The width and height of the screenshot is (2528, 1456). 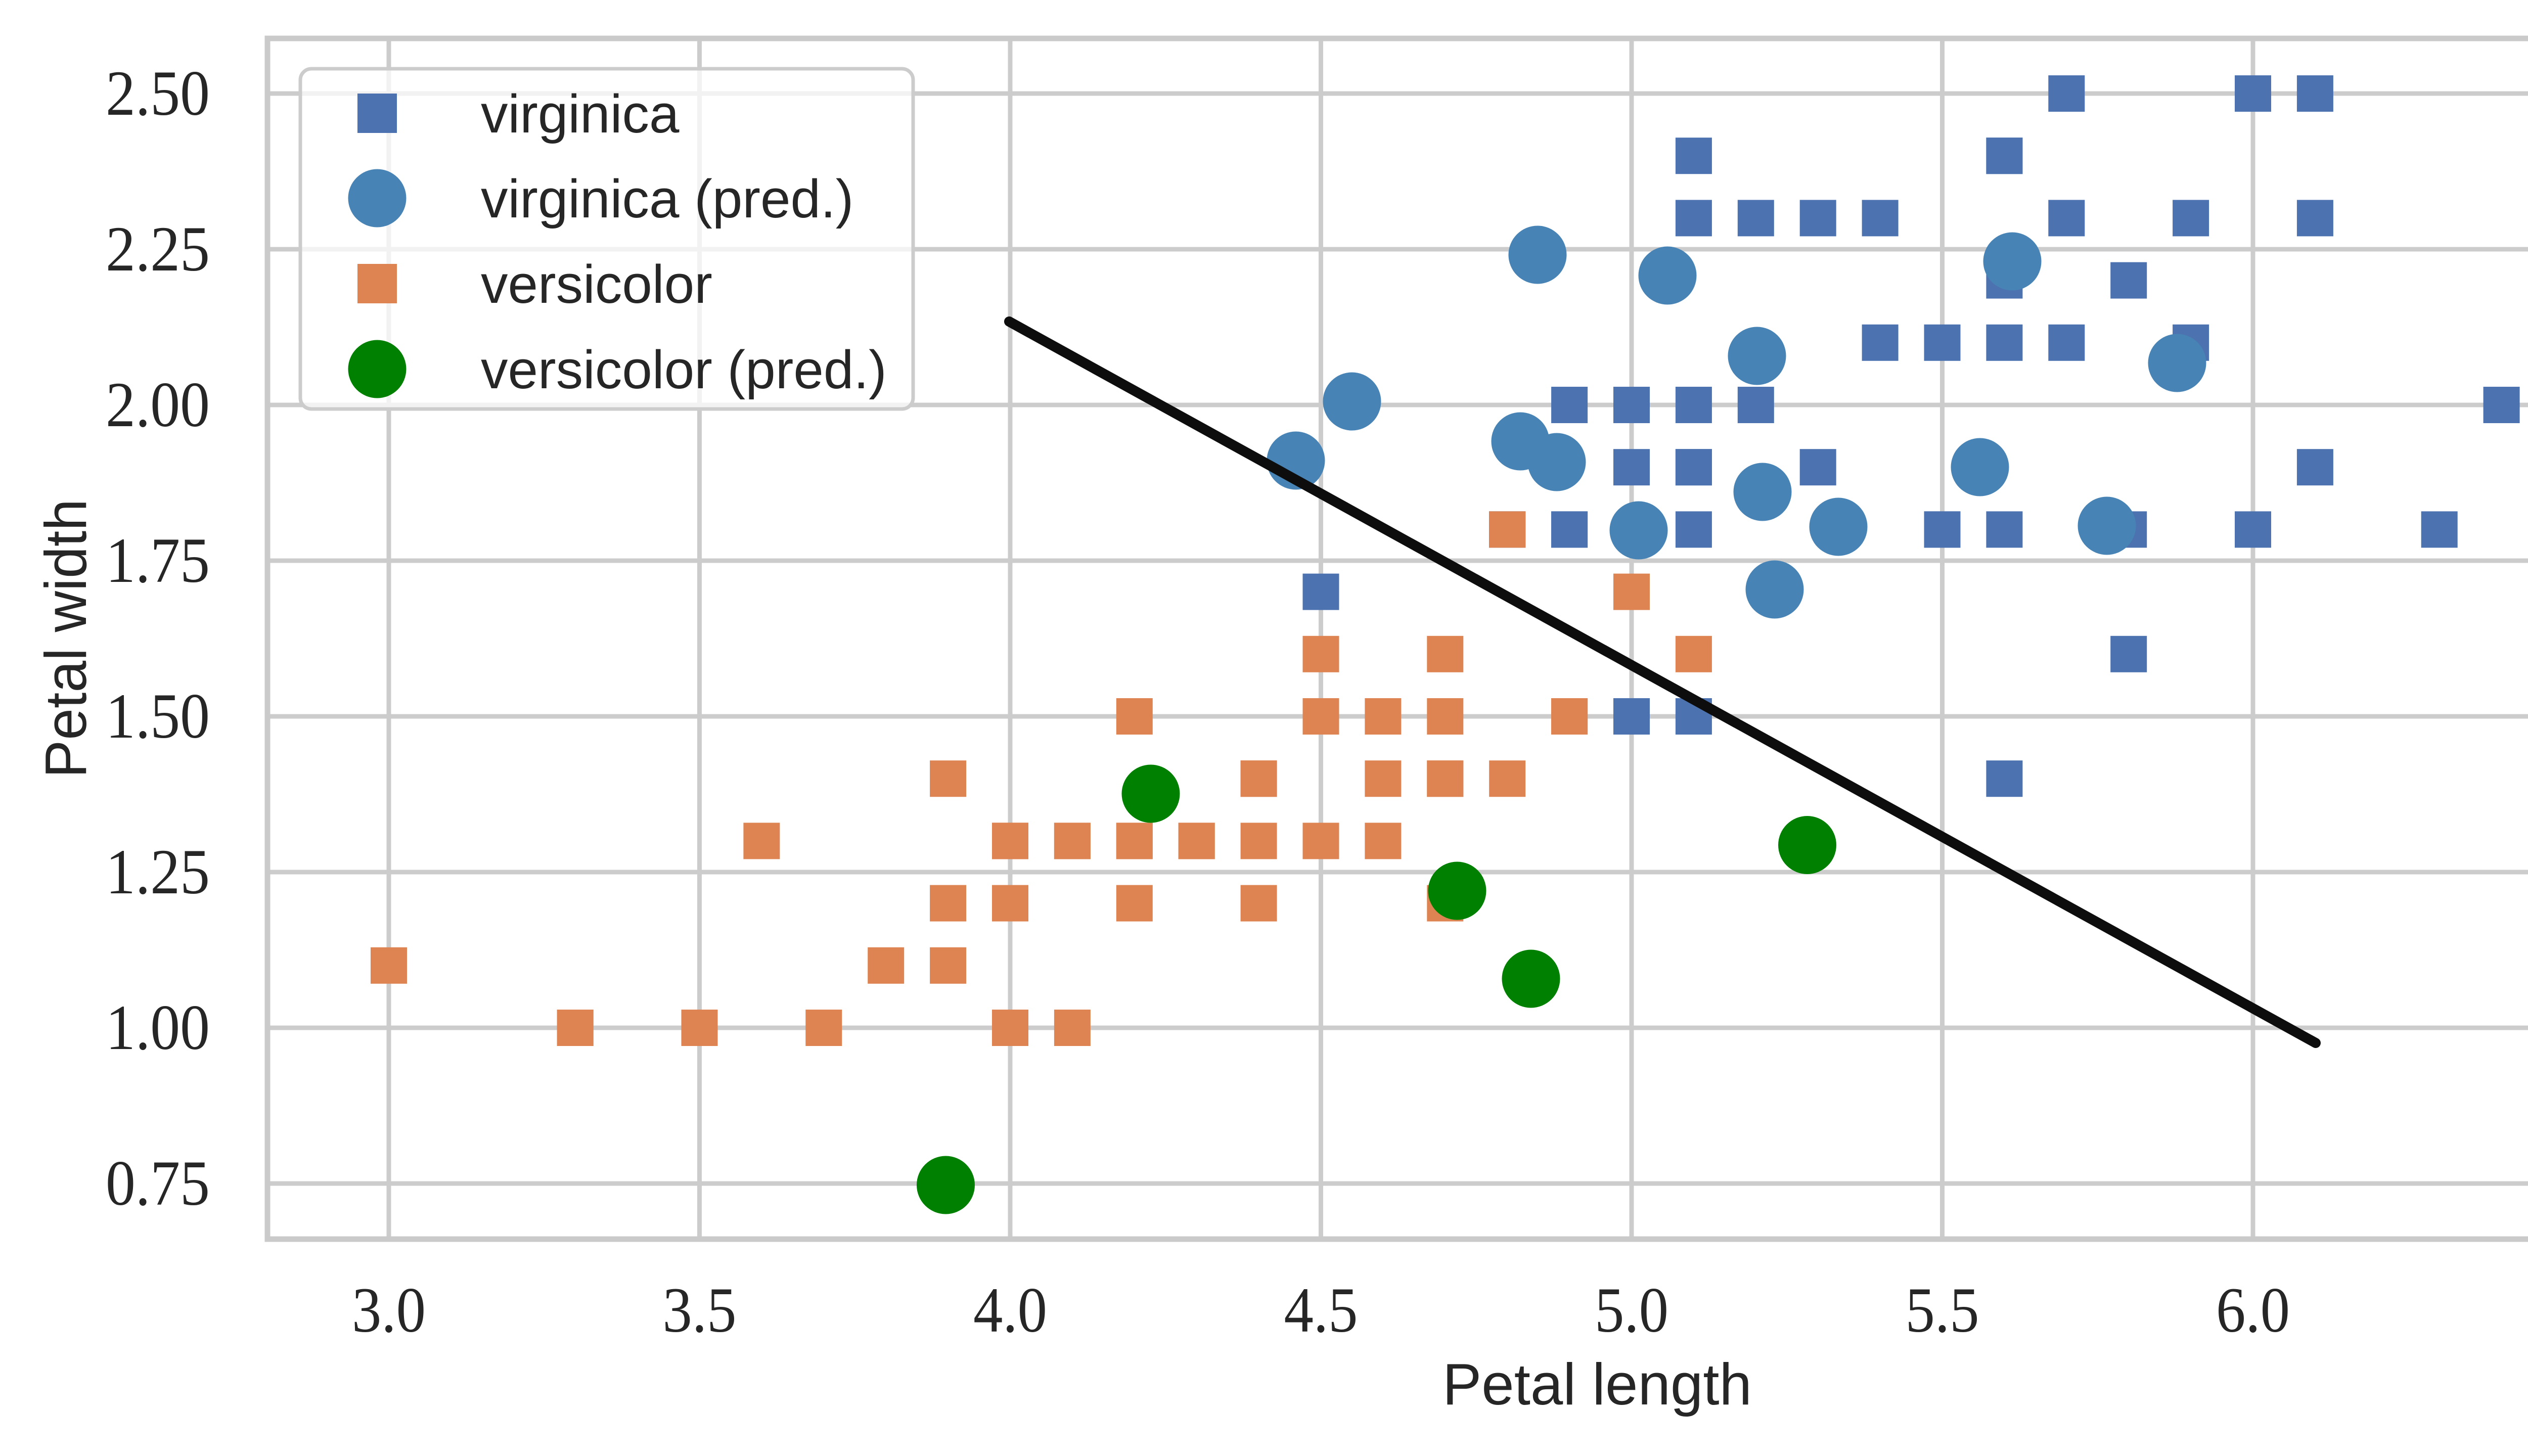 What do you see at coordinates (580, 113) in the screenshot?
I see `svg-text: virginica` at bounding box center [580, 113].